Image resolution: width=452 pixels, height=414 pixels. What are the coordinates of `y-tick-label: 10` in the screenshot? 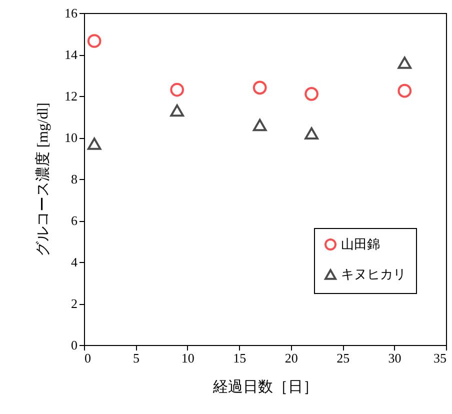 It's located at (71, 137).